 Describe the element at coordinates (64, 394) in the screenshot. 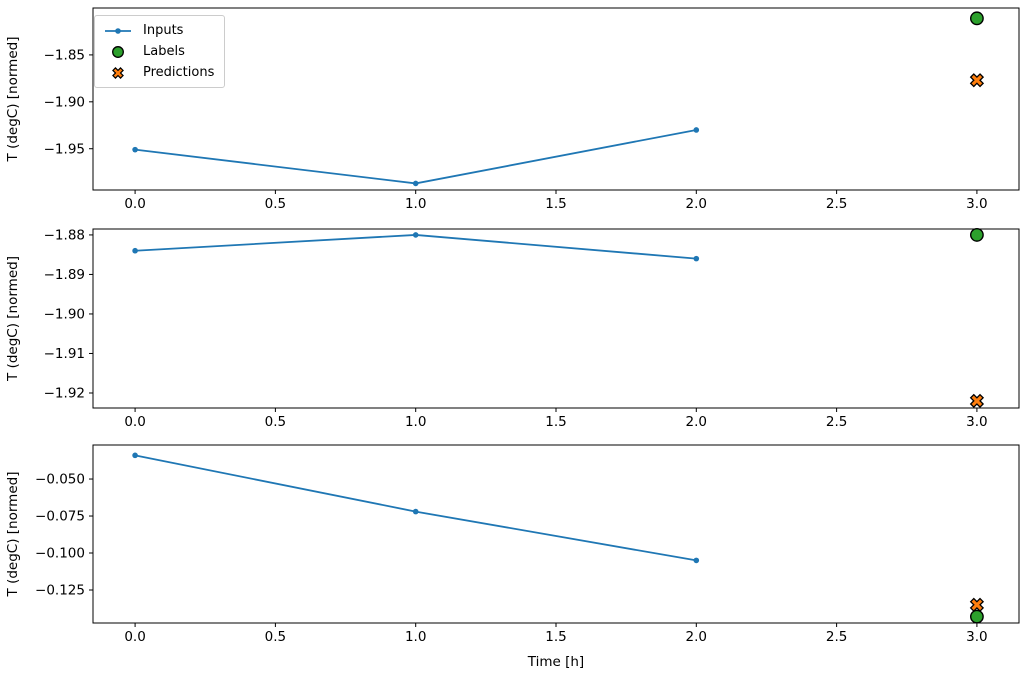

I see `y-tick-label: −1.92` at that location.